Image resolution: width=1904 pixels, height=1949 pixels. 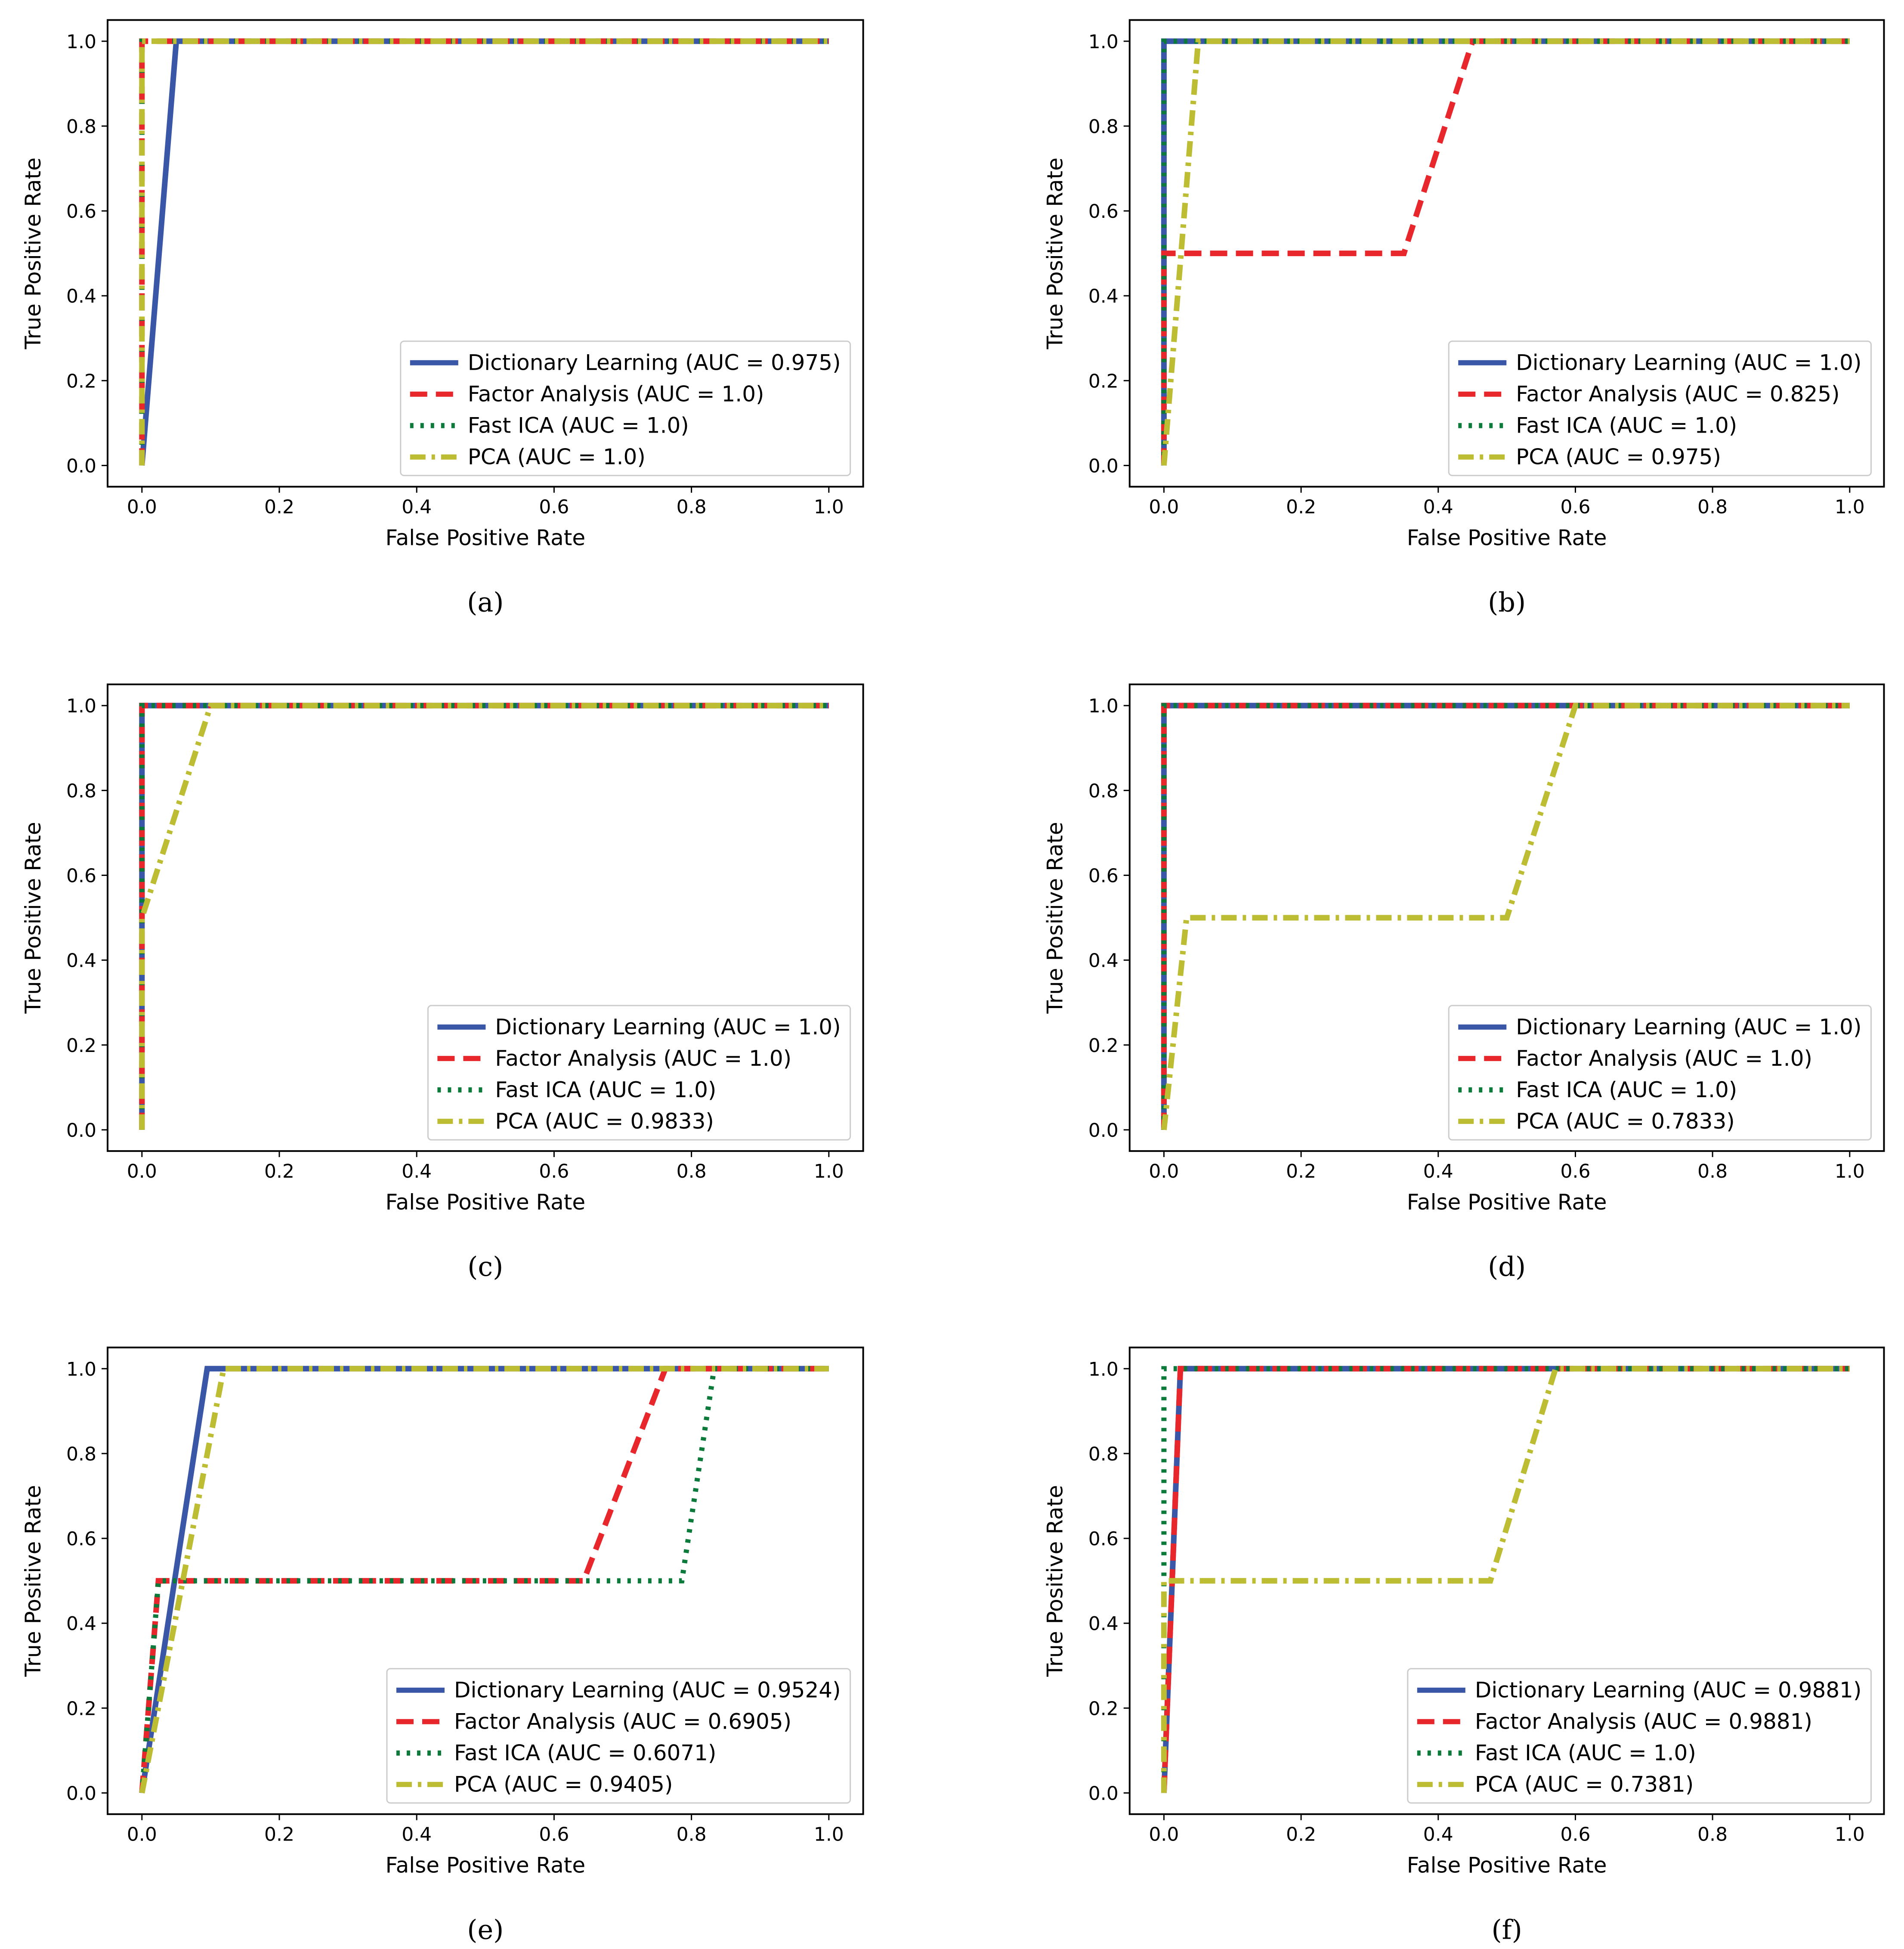 What do you see at coordinates (1507, 1266) in the screenshot?
I see `panel-caption: (d)` at bounding box center [1507, 1266].